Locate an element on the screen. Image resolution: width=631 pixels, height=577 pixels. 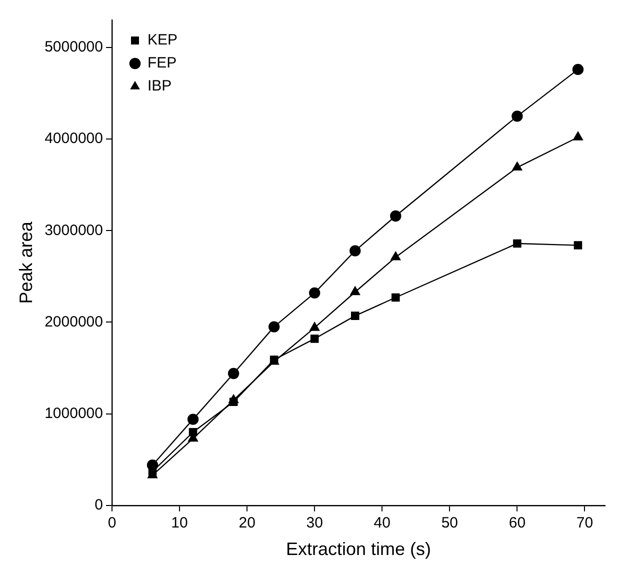
legend-label: FEP is located at coordinates (162, 63).